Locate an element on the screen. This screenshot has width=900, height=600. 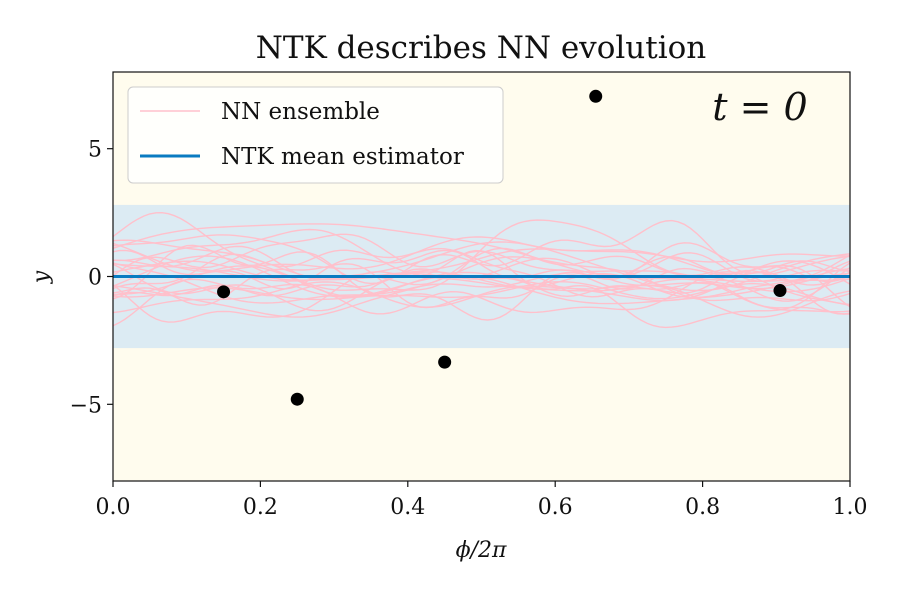
legend: NN ensemble NTK mean estimator is located at coordinates (315, 135).